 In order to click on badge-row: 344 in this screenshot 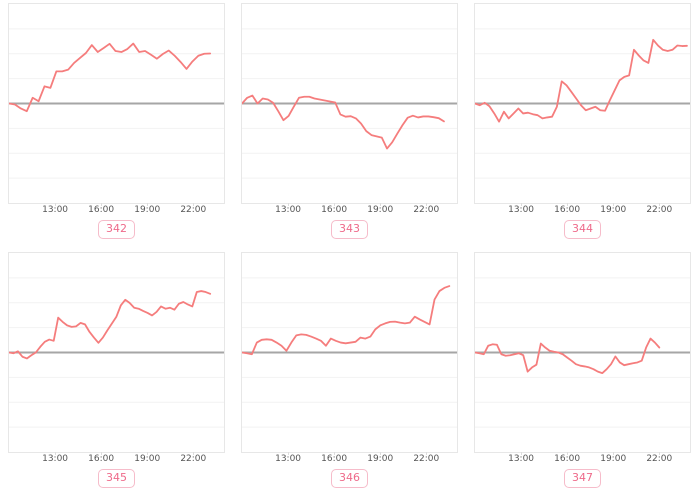, I will do `click(582, 230)`.